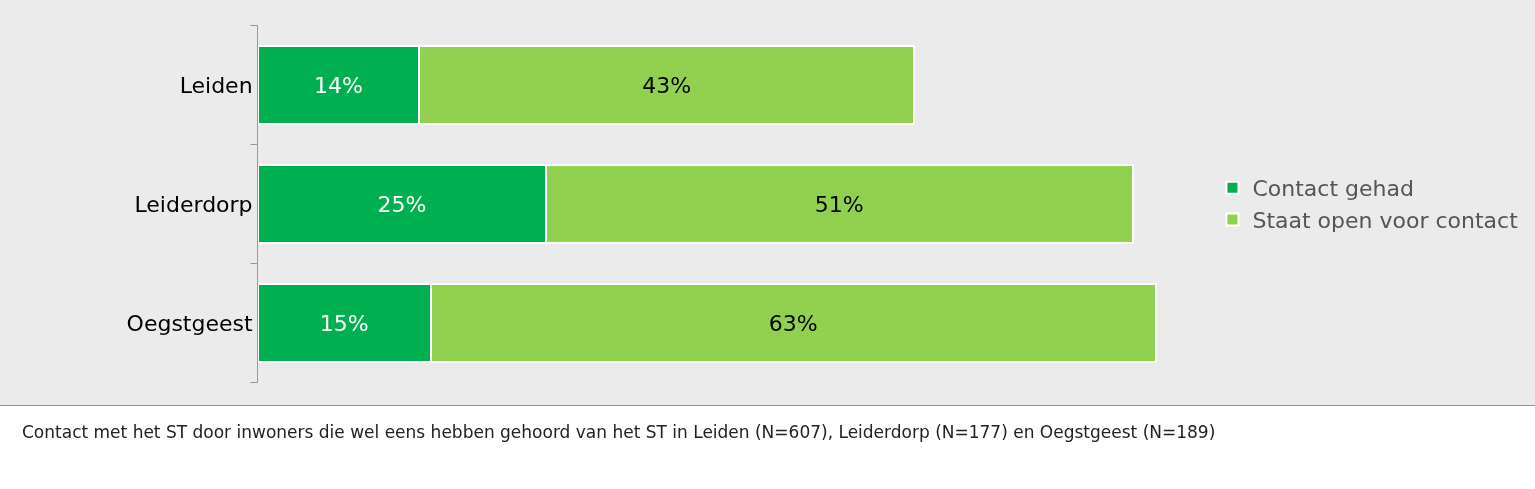 The image size is (1535, 489). Describe the element at coordinates (619, 432) in the screenshot. I see `text: Contact met het ST door inwoners die wel eens hebben gehoord van het ST in Leiden (N=607), Leiderdorp (N=177) en Oegstgeest (N=189)` at that location.